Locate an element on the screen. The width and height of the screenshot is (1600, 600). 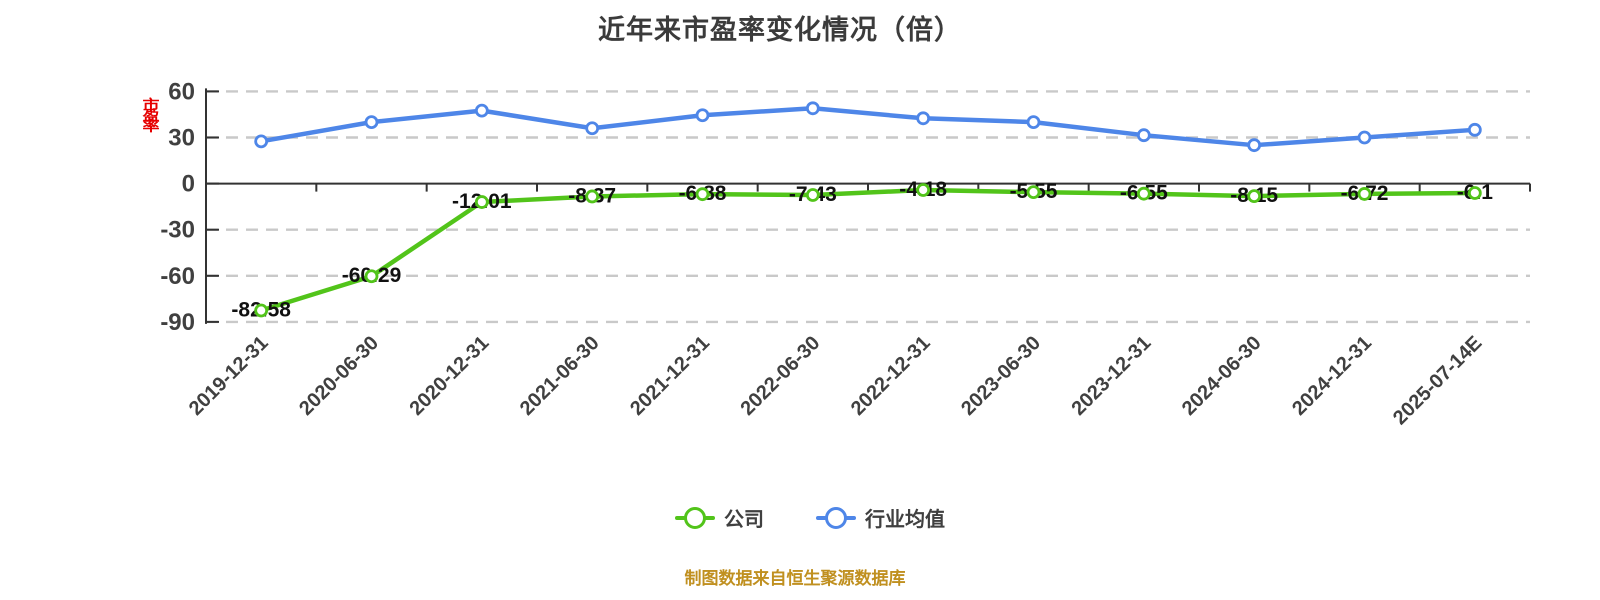
industry-series-line is located at coordinates (868, 127).